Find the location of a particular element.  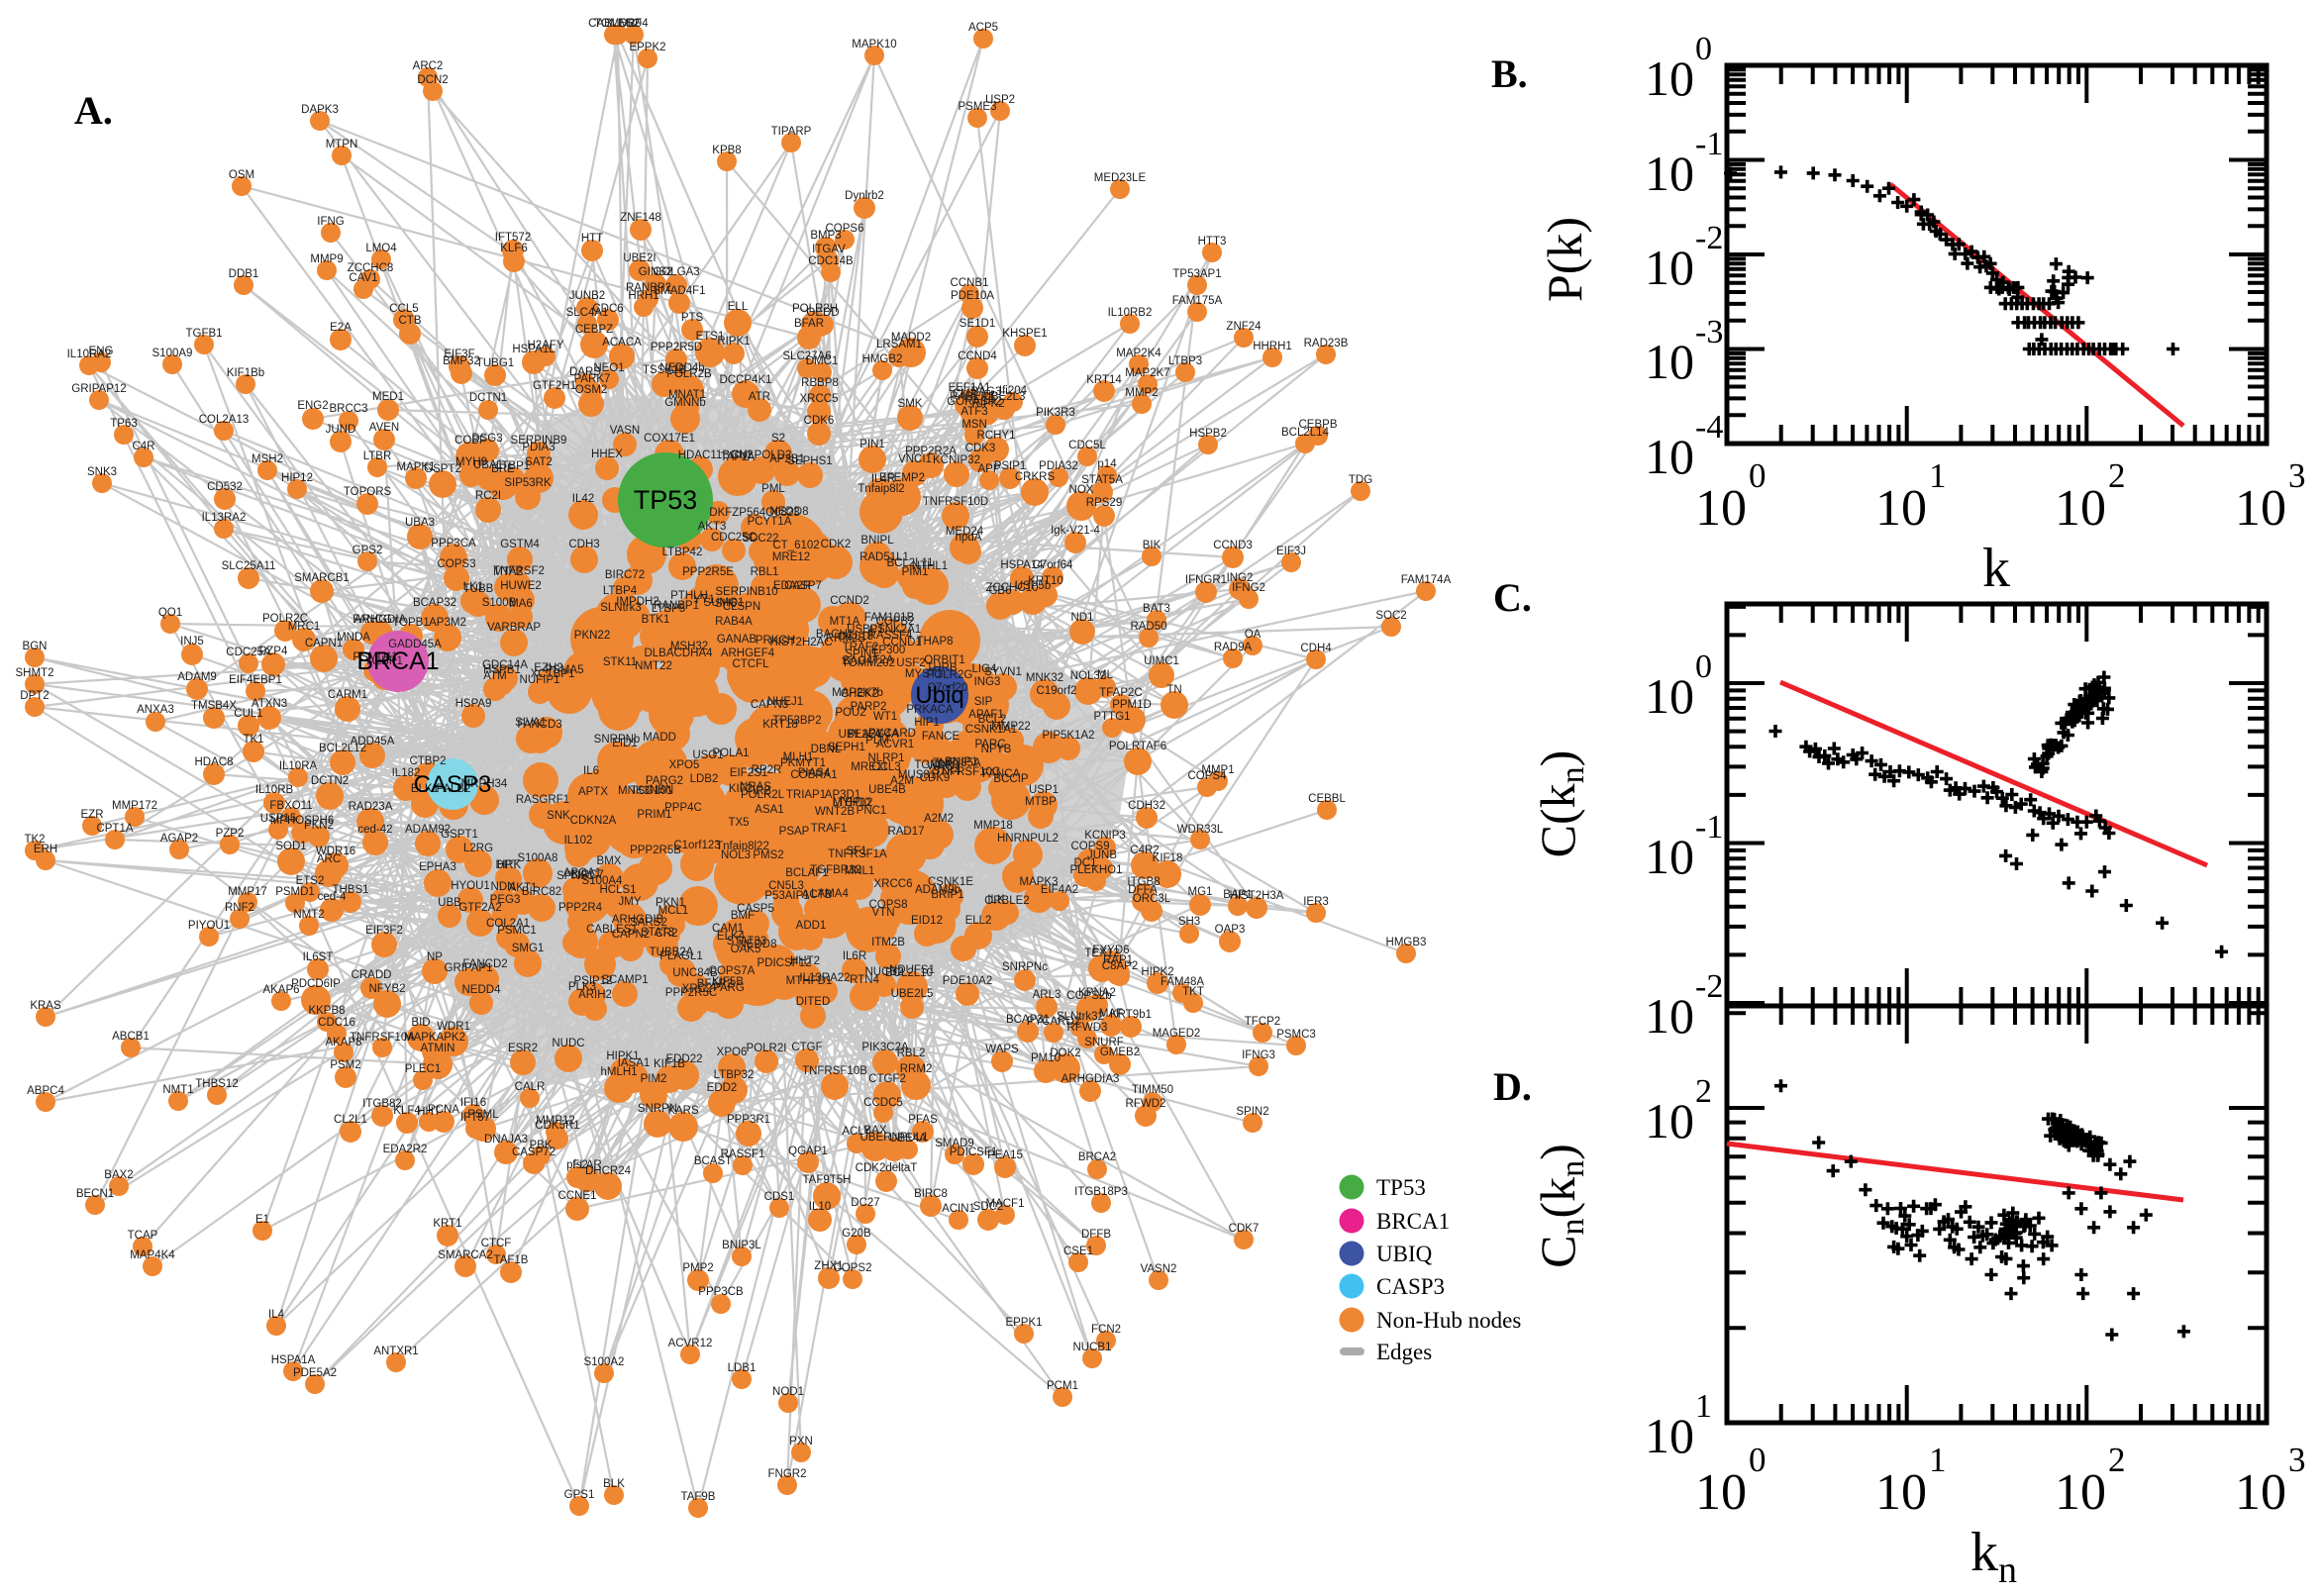

svg-text: SDC22 is located at coordinates (760, 539).